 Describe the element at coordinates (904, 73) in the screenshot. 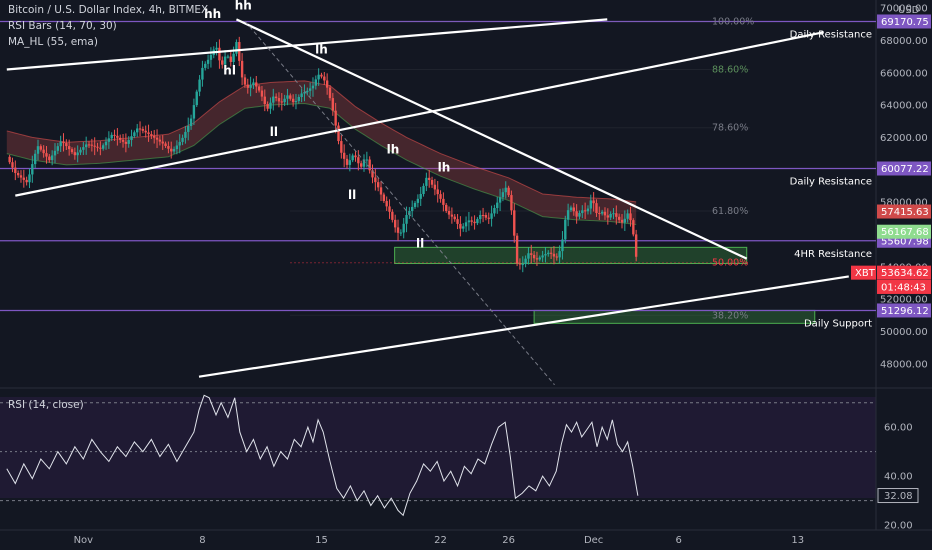

I see `y-tick-label: 66000.00` at that location.